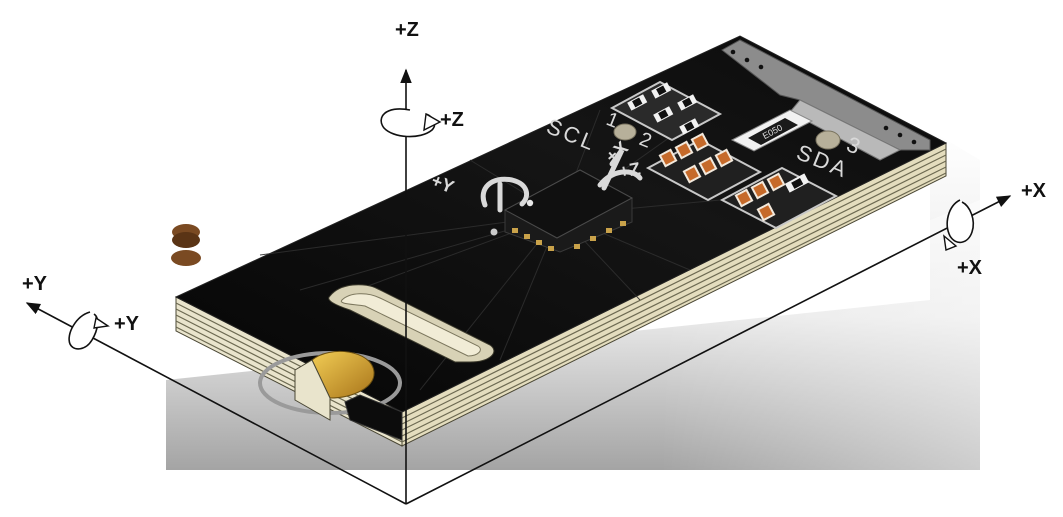 The height and width of the screenshot is (517, 1063). I want to click on test-pads, so click(727, 136).